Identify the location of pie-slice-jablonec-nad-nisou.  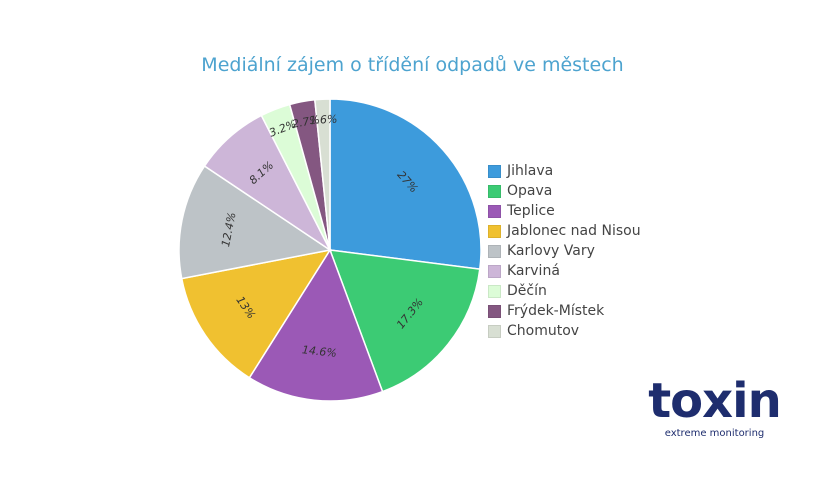
(256, 313).